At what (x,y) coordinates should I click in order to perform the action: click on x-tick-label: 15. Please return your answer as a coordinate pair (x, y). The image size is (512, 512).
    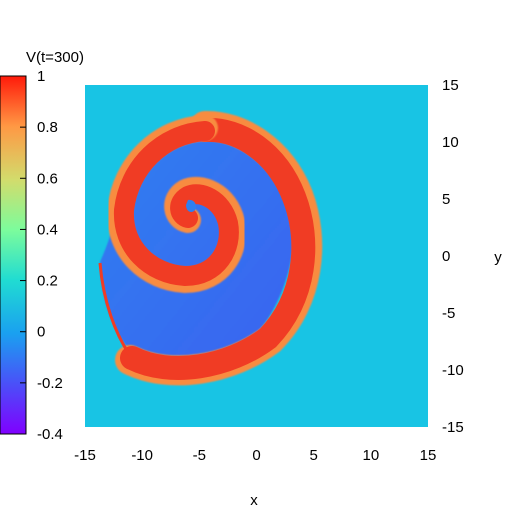
    Looking at the image, I should click on (428, 455).